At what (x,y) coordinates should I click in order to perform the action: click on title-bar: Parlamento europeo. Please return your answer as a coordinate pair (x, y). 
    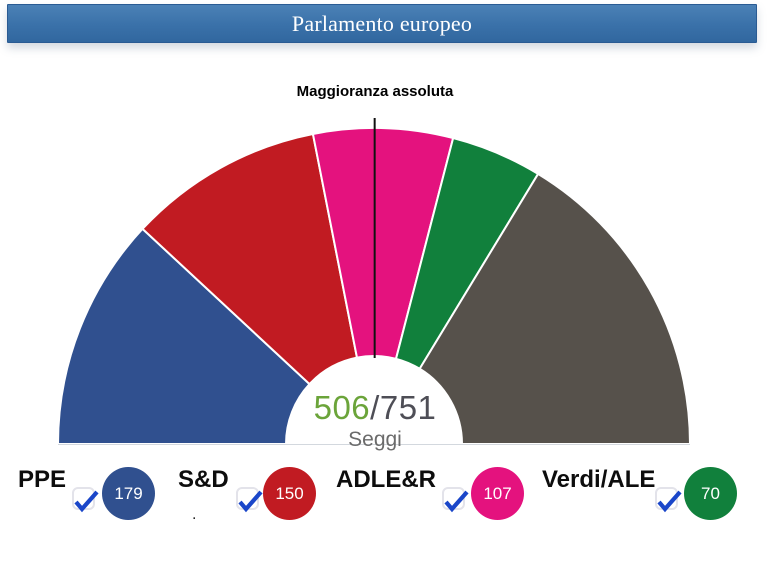
    Looking at the image, I should click on (382, 23).